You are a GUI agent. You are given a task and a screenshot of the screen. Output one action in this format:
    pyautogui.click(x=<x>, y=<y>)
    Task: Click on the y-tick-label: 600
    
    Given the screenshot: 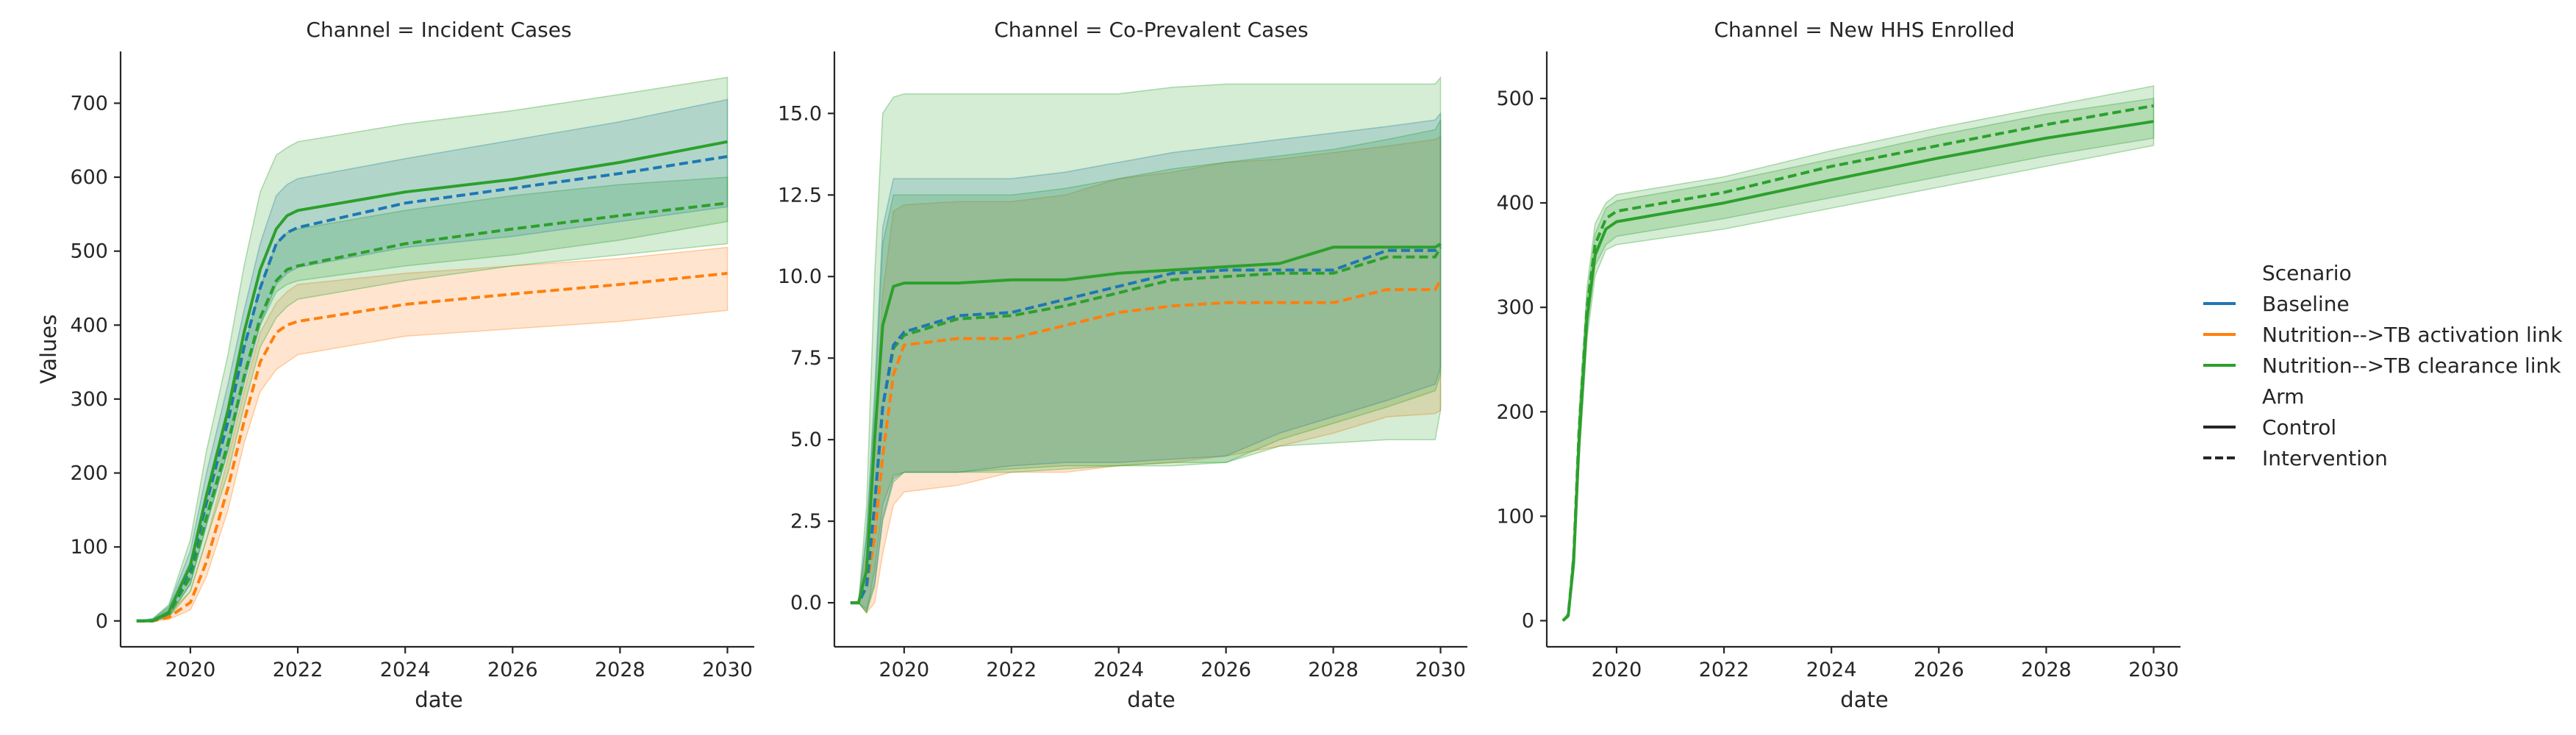 What is the action you would take?
    pyautogui.click(x=89, y=177)
    